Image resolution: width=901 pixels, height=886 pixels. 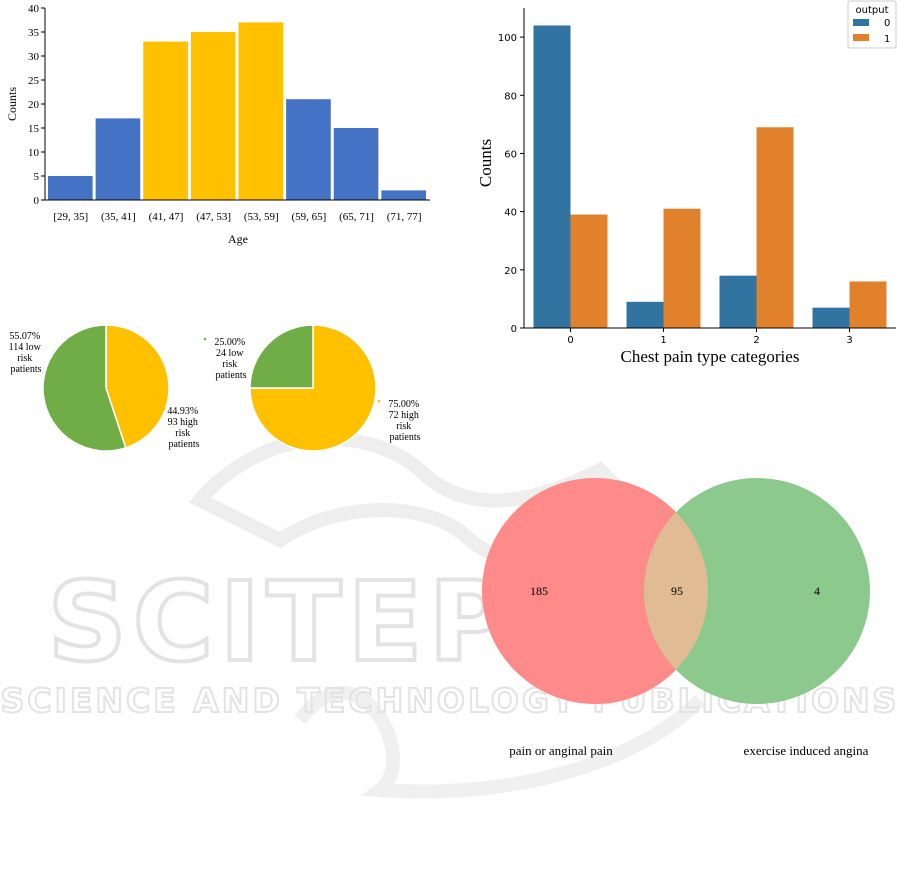 I want to click on cp-ytick-label-1: 20, so click(x=510, y=271).